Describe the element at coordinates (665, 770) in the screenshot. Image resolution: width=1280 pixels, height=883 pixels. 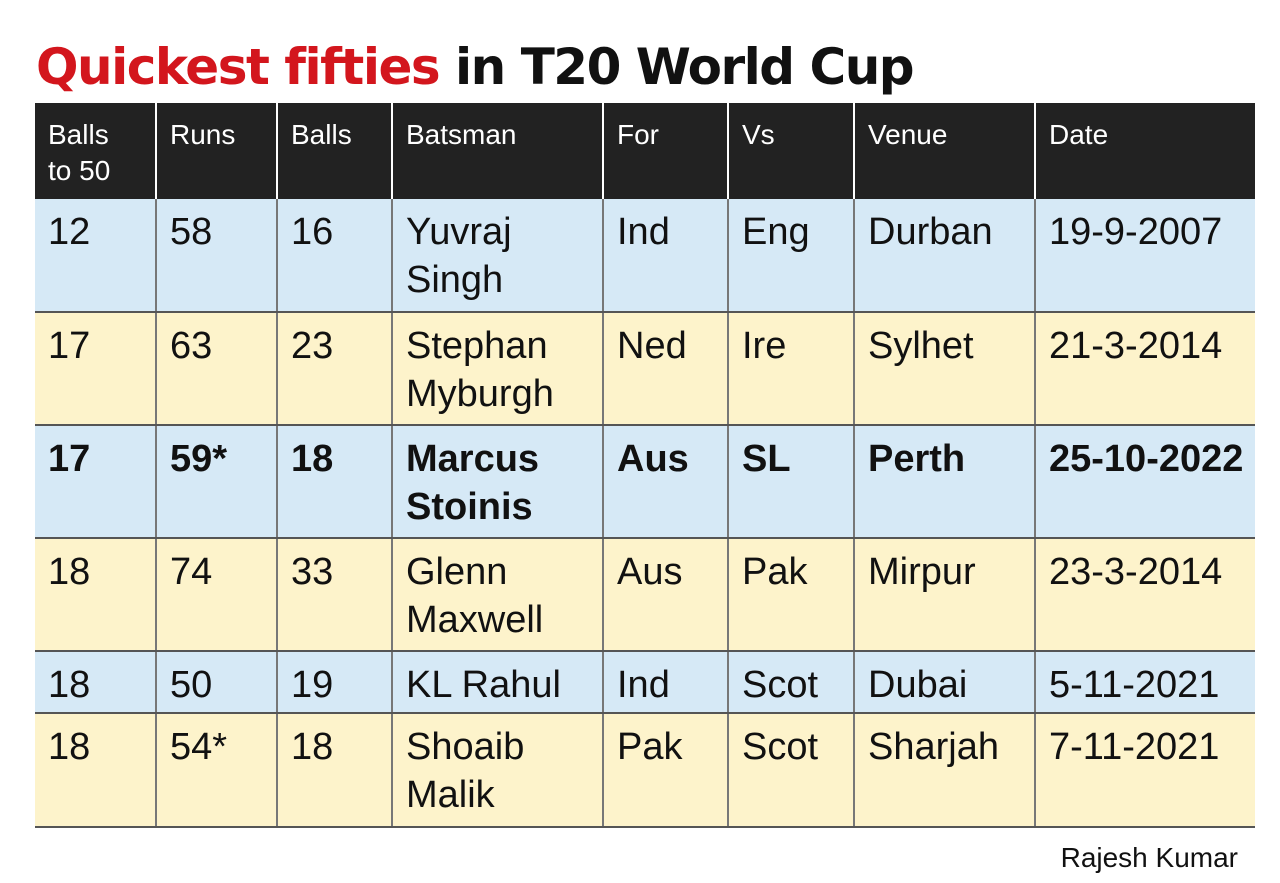
I see `cell-for: Pak` at that location.